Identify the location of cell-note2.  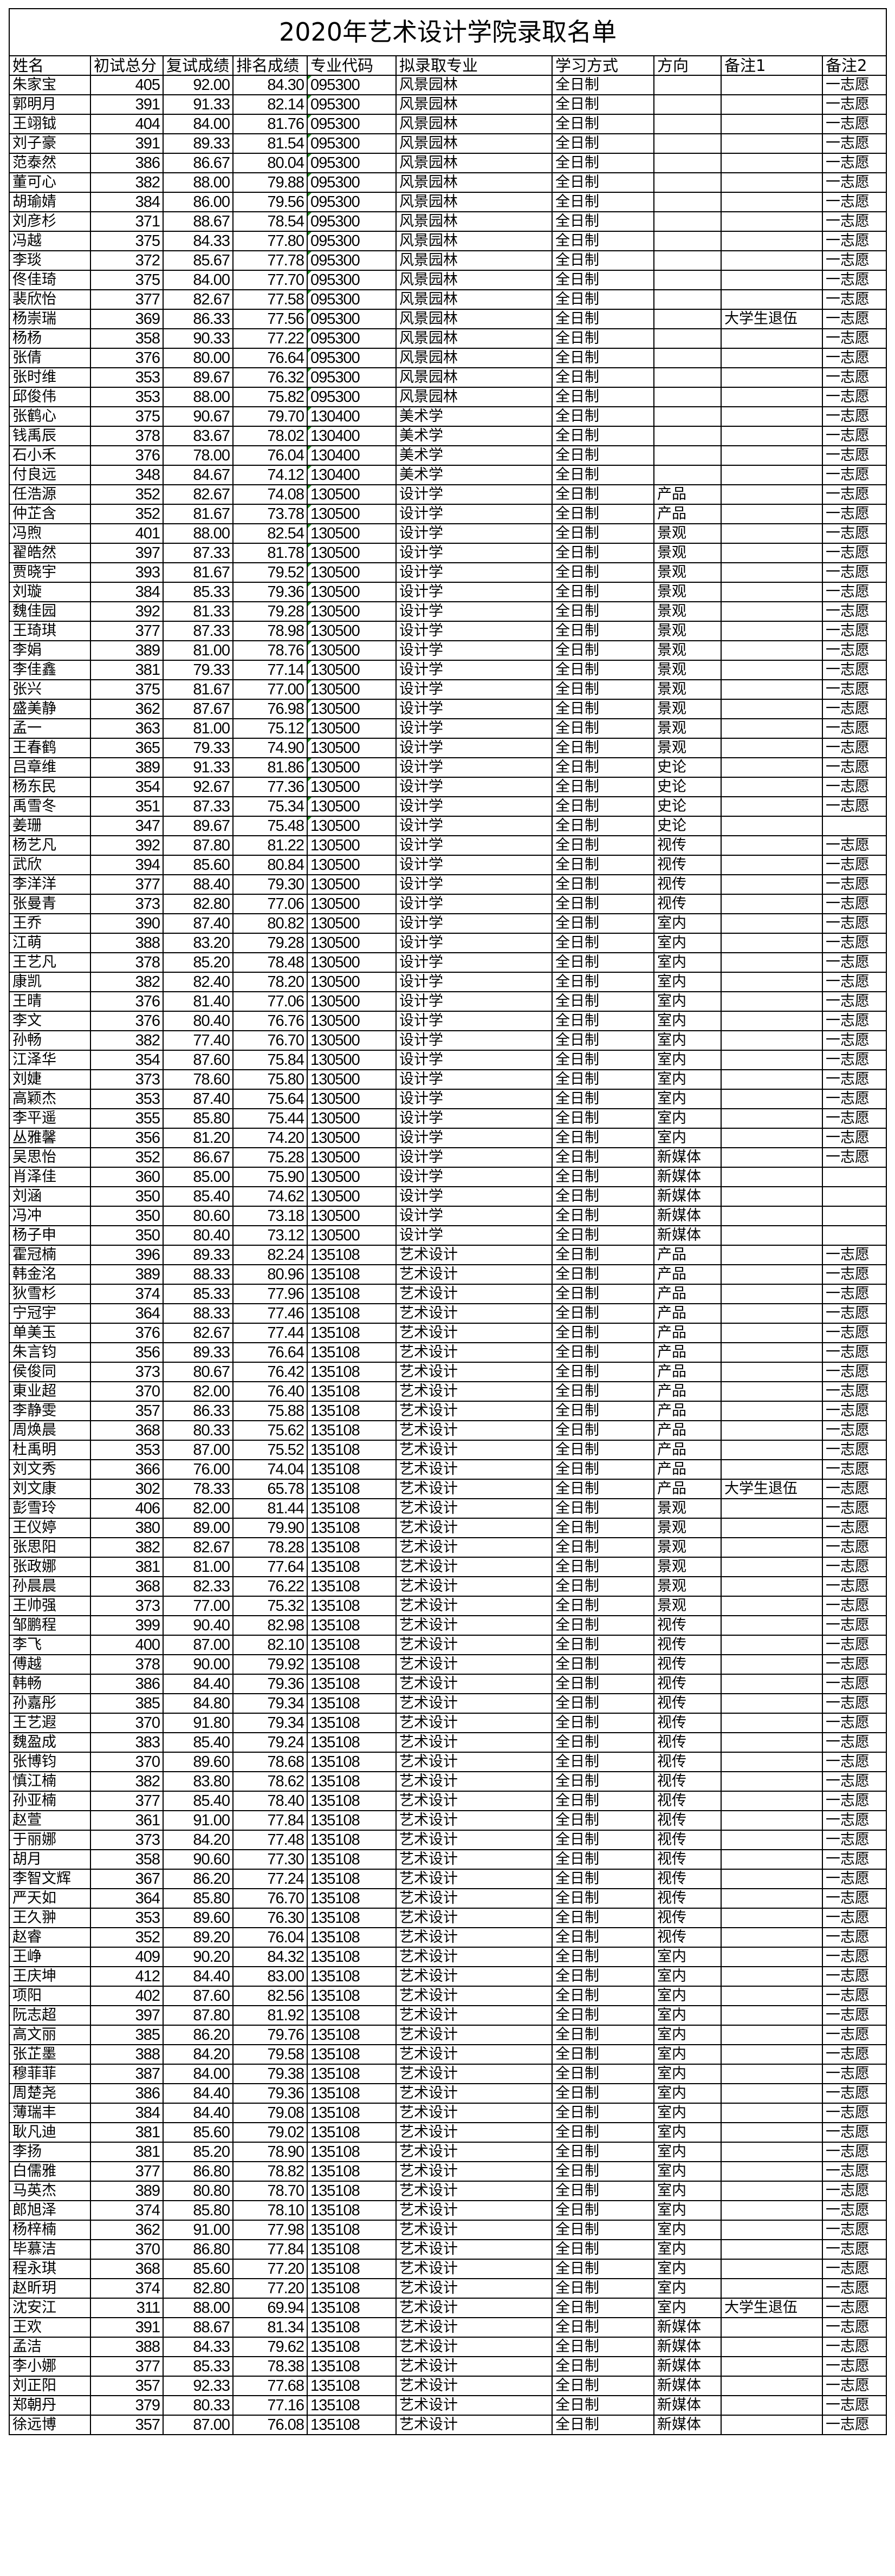
(854, 1235).